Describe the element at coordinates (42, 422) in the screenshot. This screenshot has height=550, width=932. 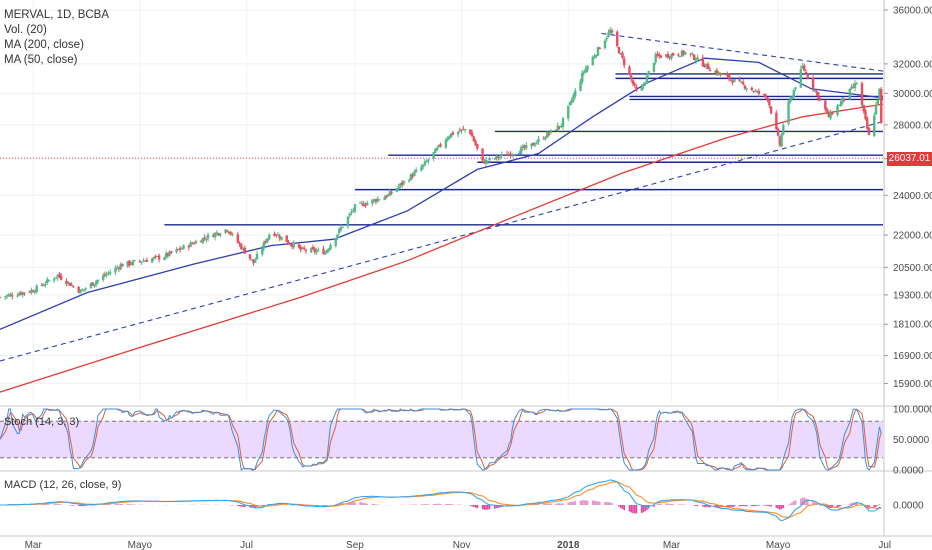
I see `stoch-label: Stoch (14, 3, 3)` at that location.